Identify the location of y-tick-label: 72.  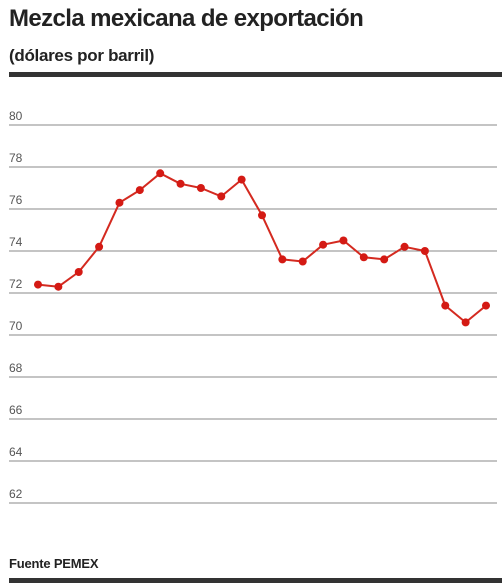
(16, 284).